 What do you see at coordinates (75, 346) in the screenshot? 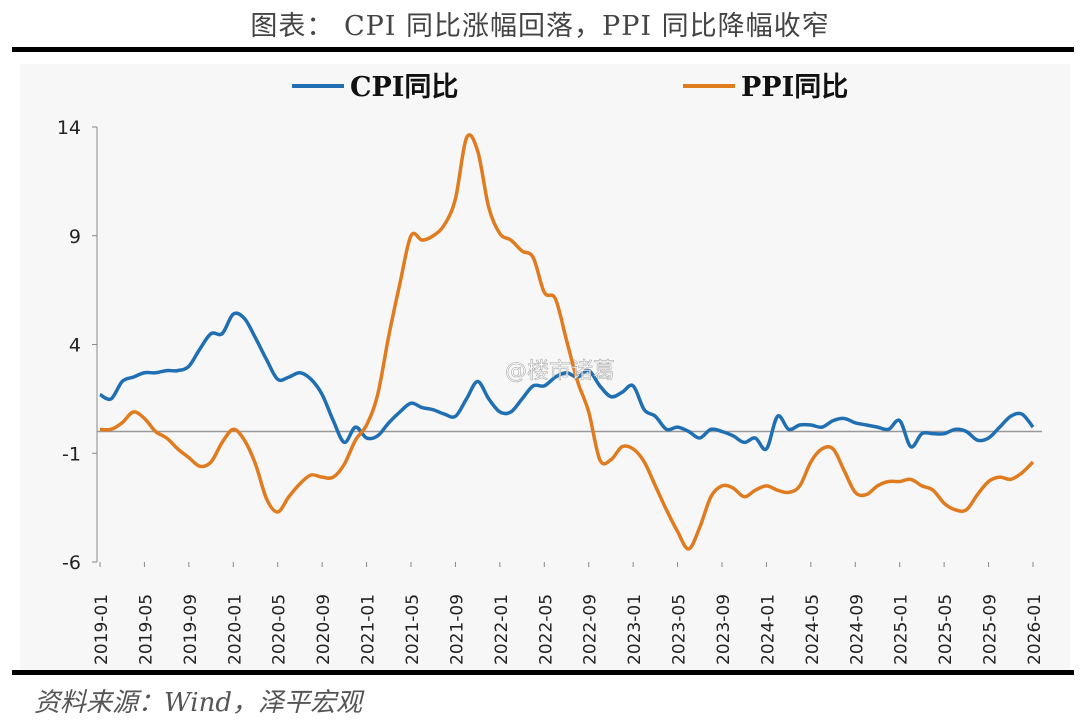
I see `y-tick-label: 4` at bounding box center [75, 346].